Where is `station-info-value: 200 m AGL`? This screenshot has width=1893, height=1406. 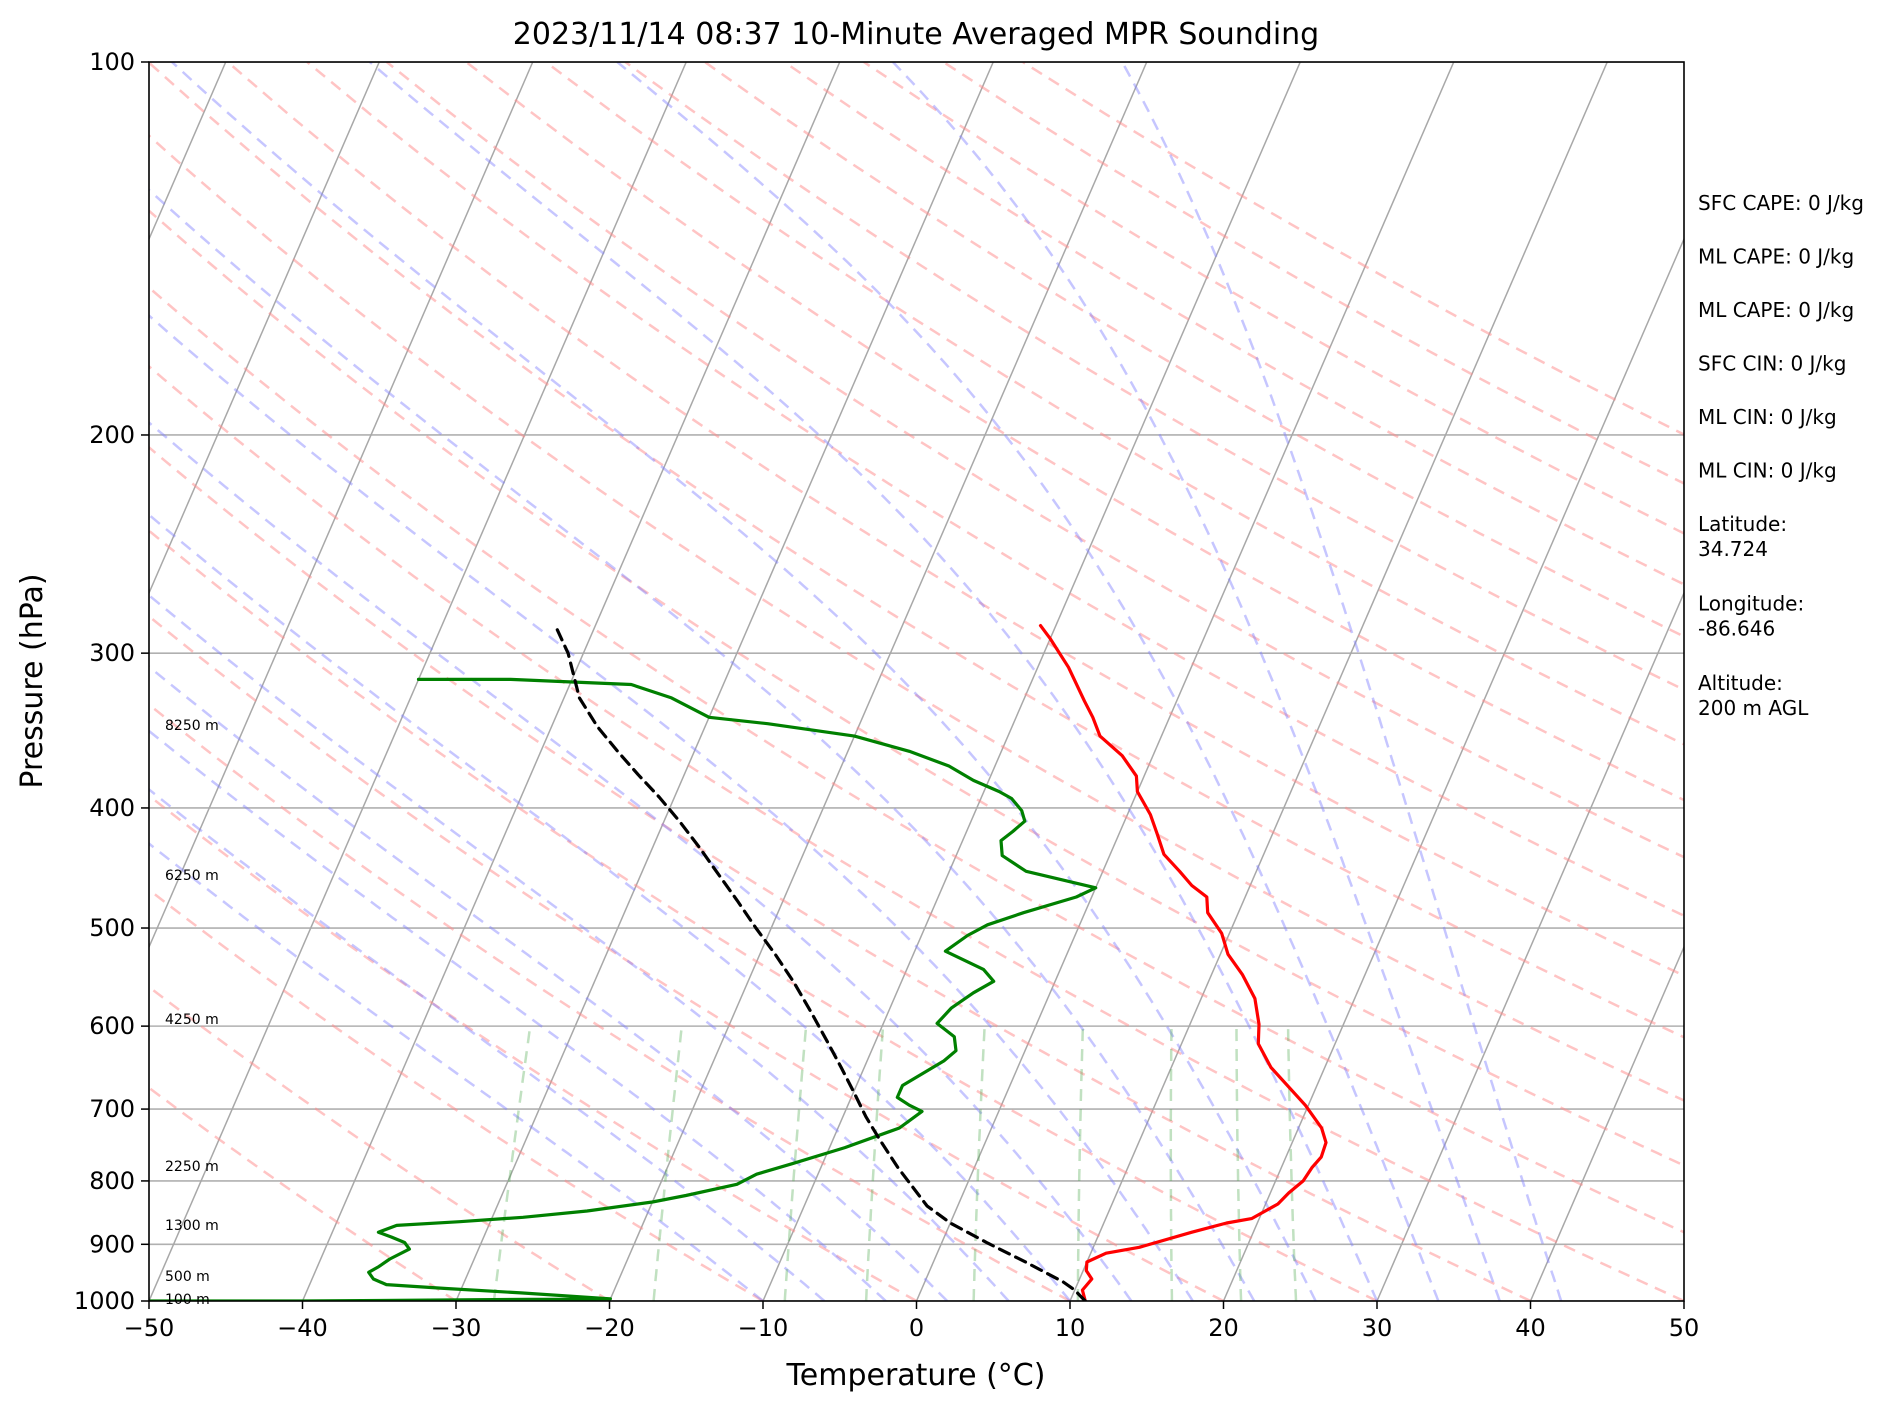
station-info-value: 200 m AGL is located at coordinates (1753, 708).